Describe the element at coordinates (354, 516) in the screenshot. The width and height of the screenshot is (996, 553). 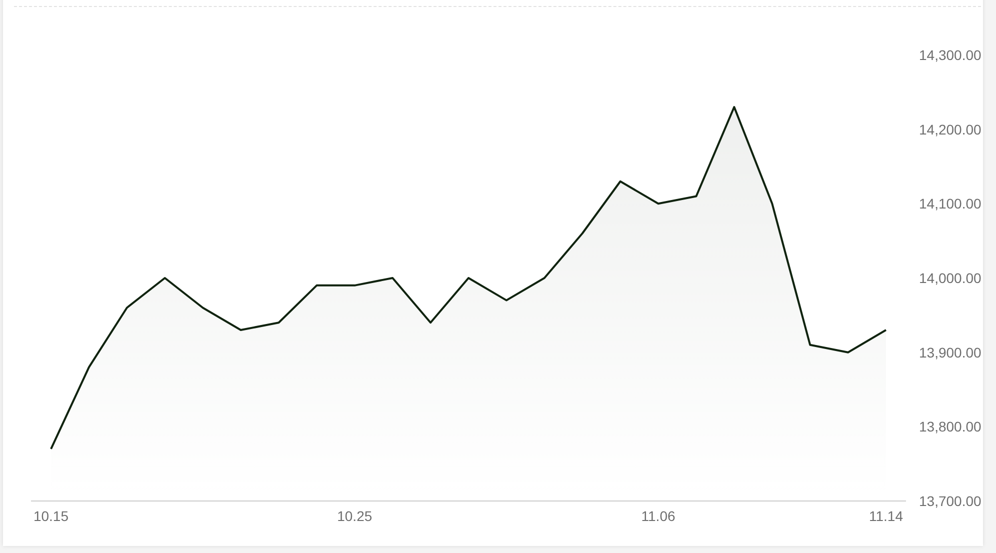
I see `x-tick-label: 10.25` at that location.